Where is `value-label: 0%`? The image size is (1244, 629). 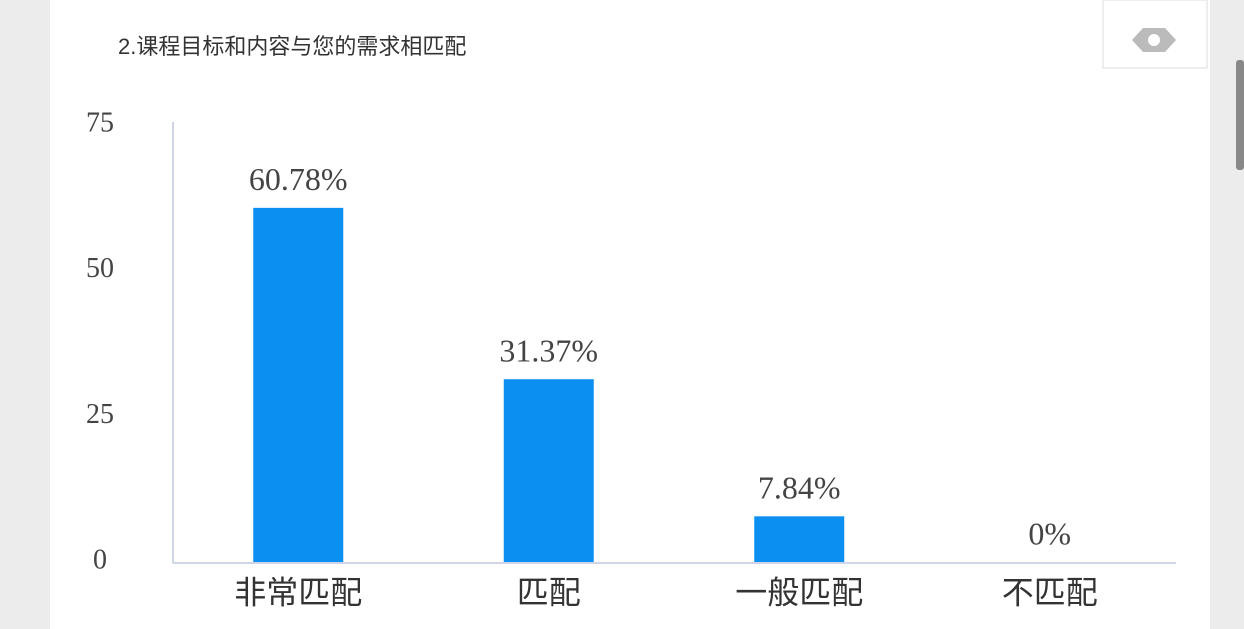
value-label: 0% is located at coordinates (1049, 533).